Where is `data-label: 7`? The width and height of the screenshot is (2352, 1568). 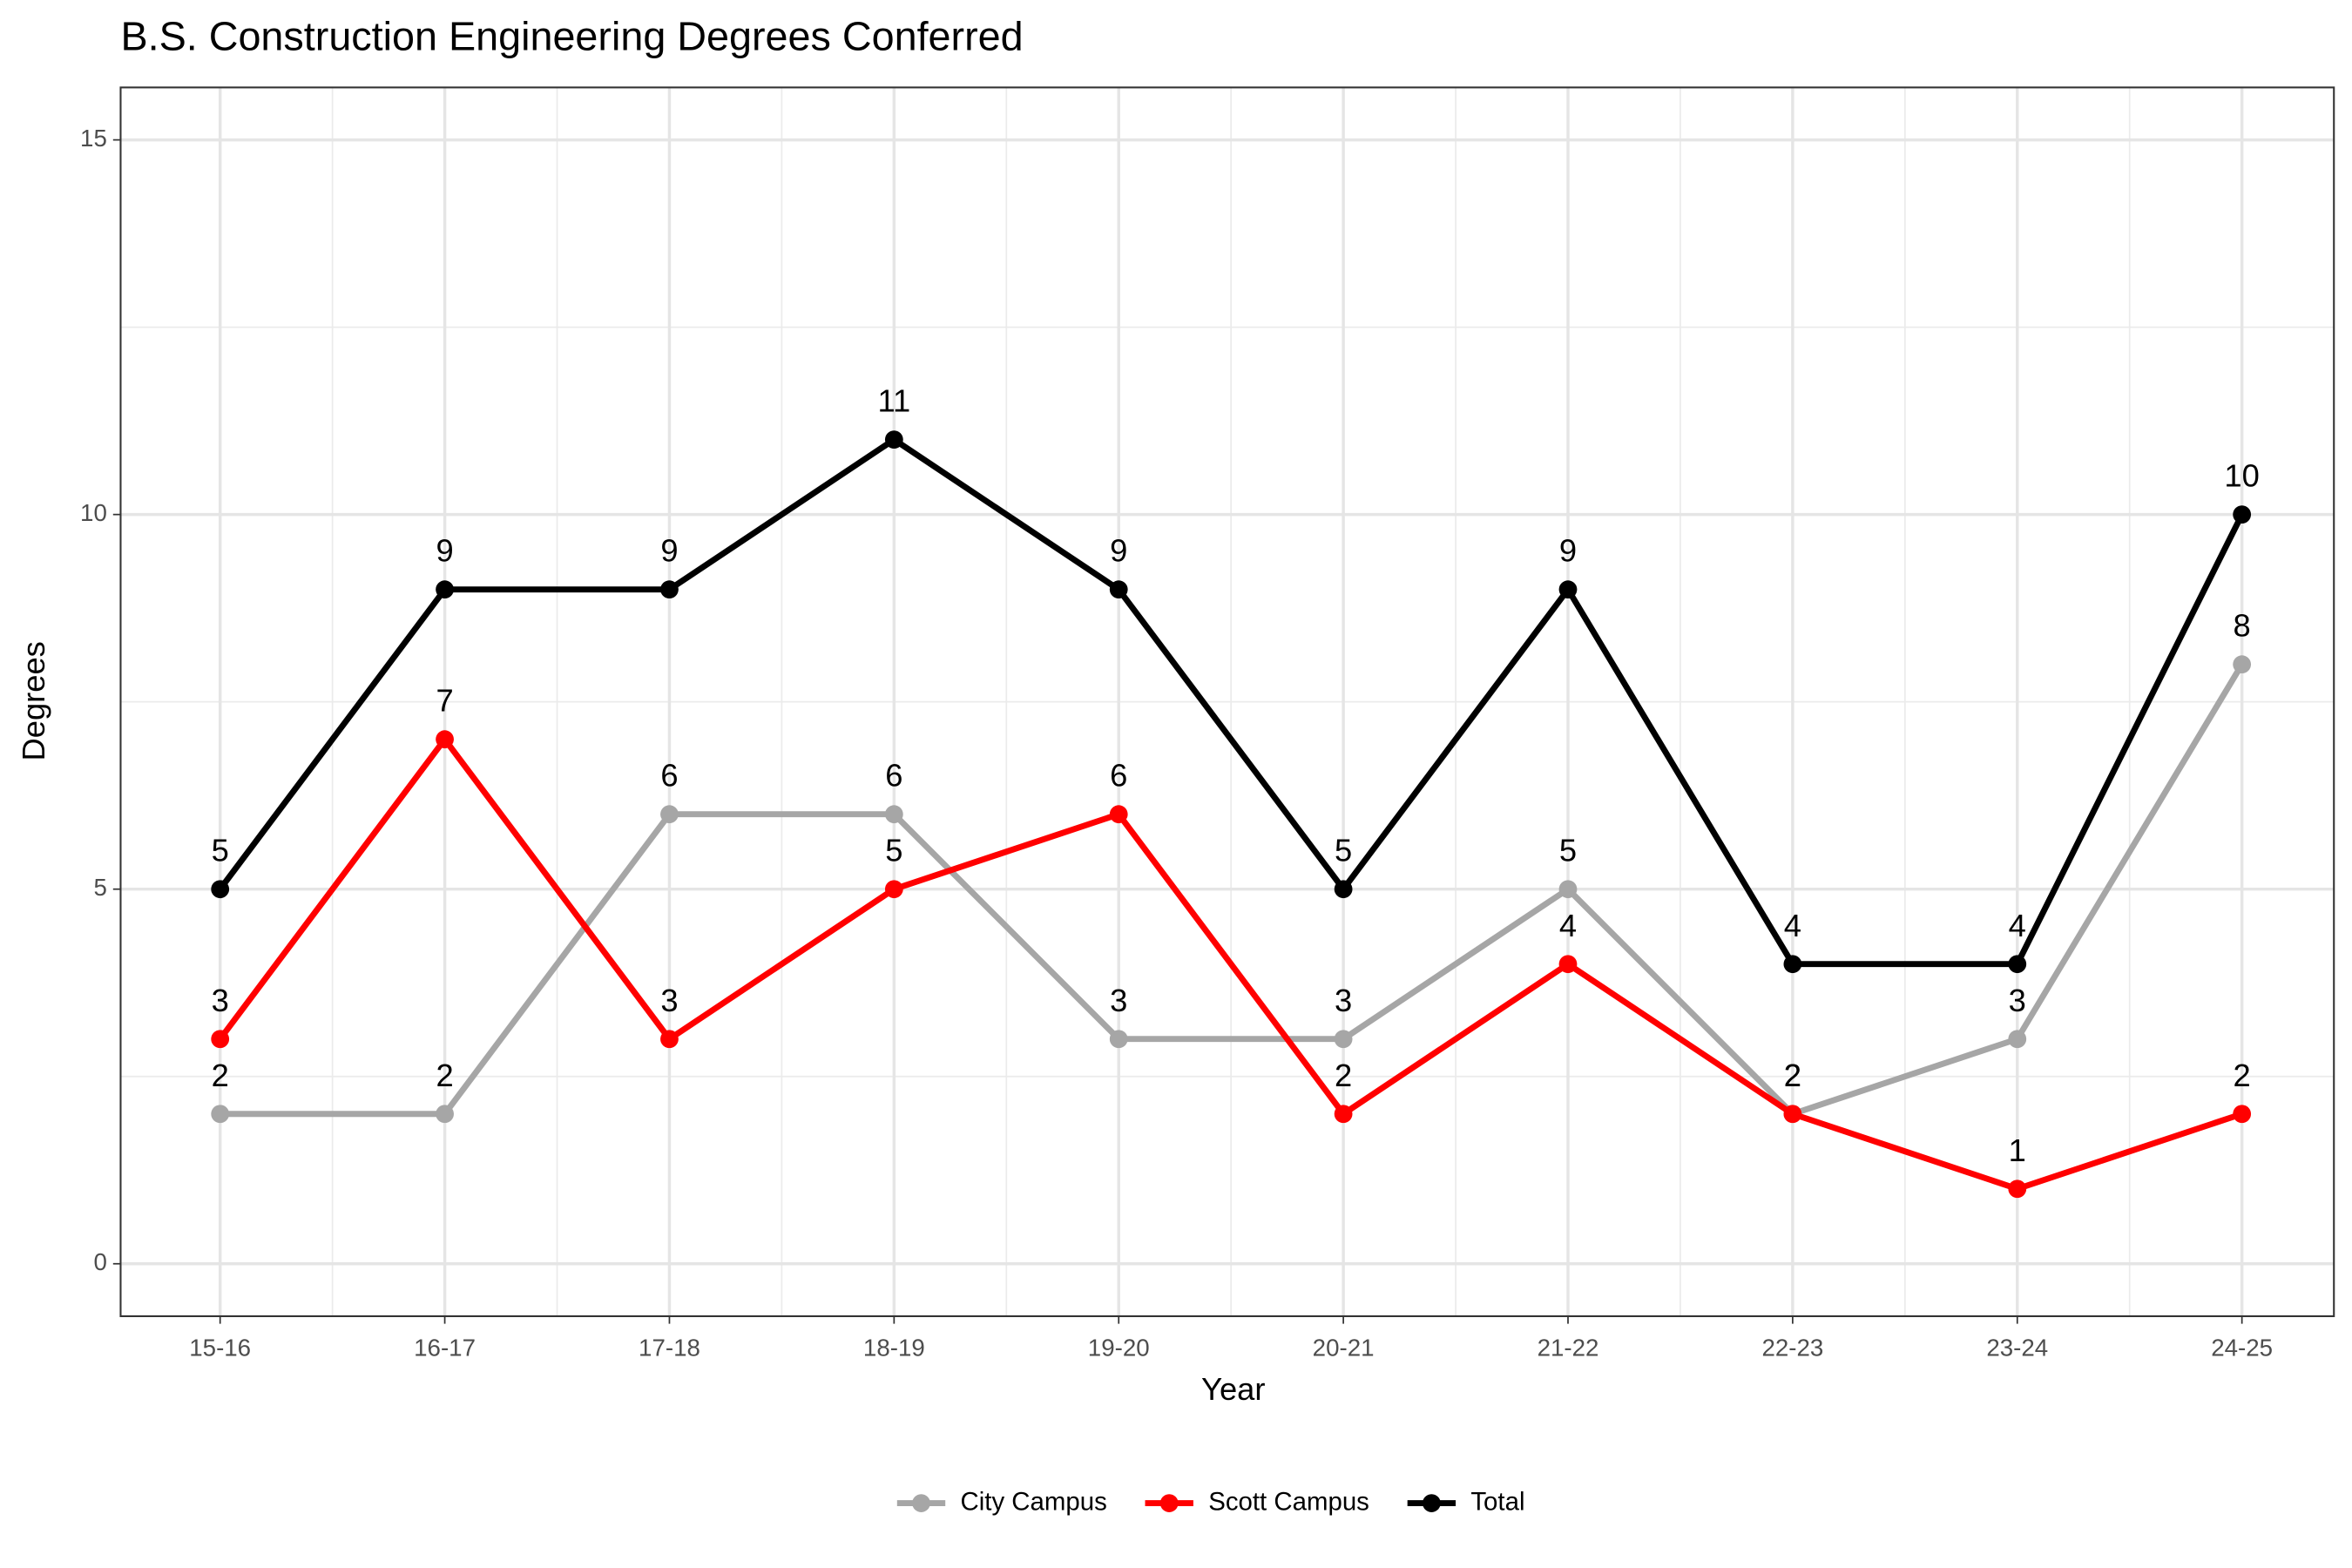
data-label: 7 is located at coordinates (444, 701).